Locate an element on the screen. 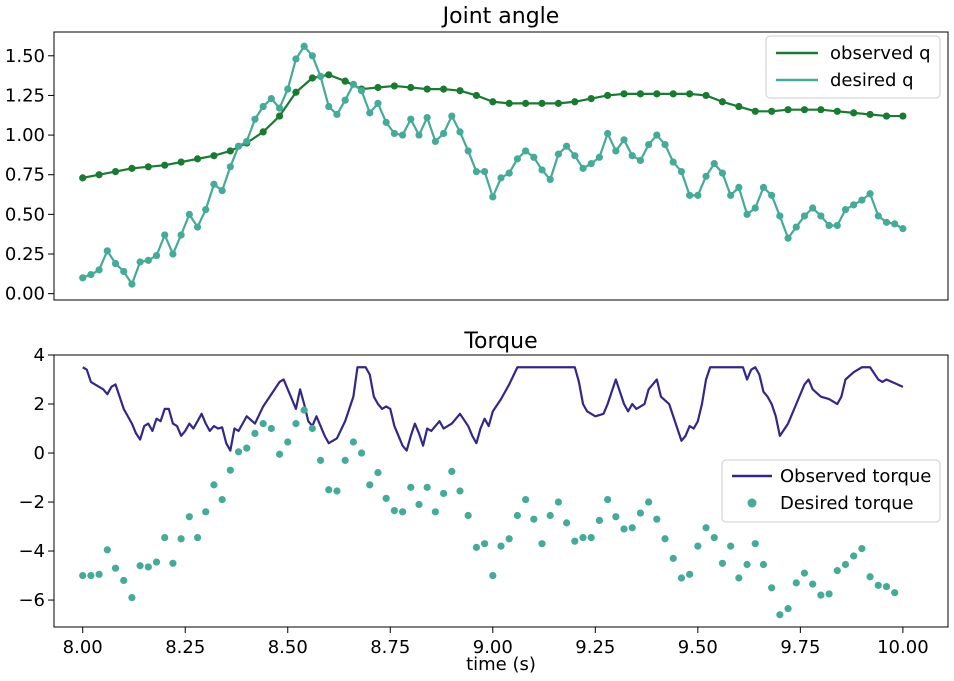  joint-angle-legend: observed q desired q is located at coordinates (853, 67).